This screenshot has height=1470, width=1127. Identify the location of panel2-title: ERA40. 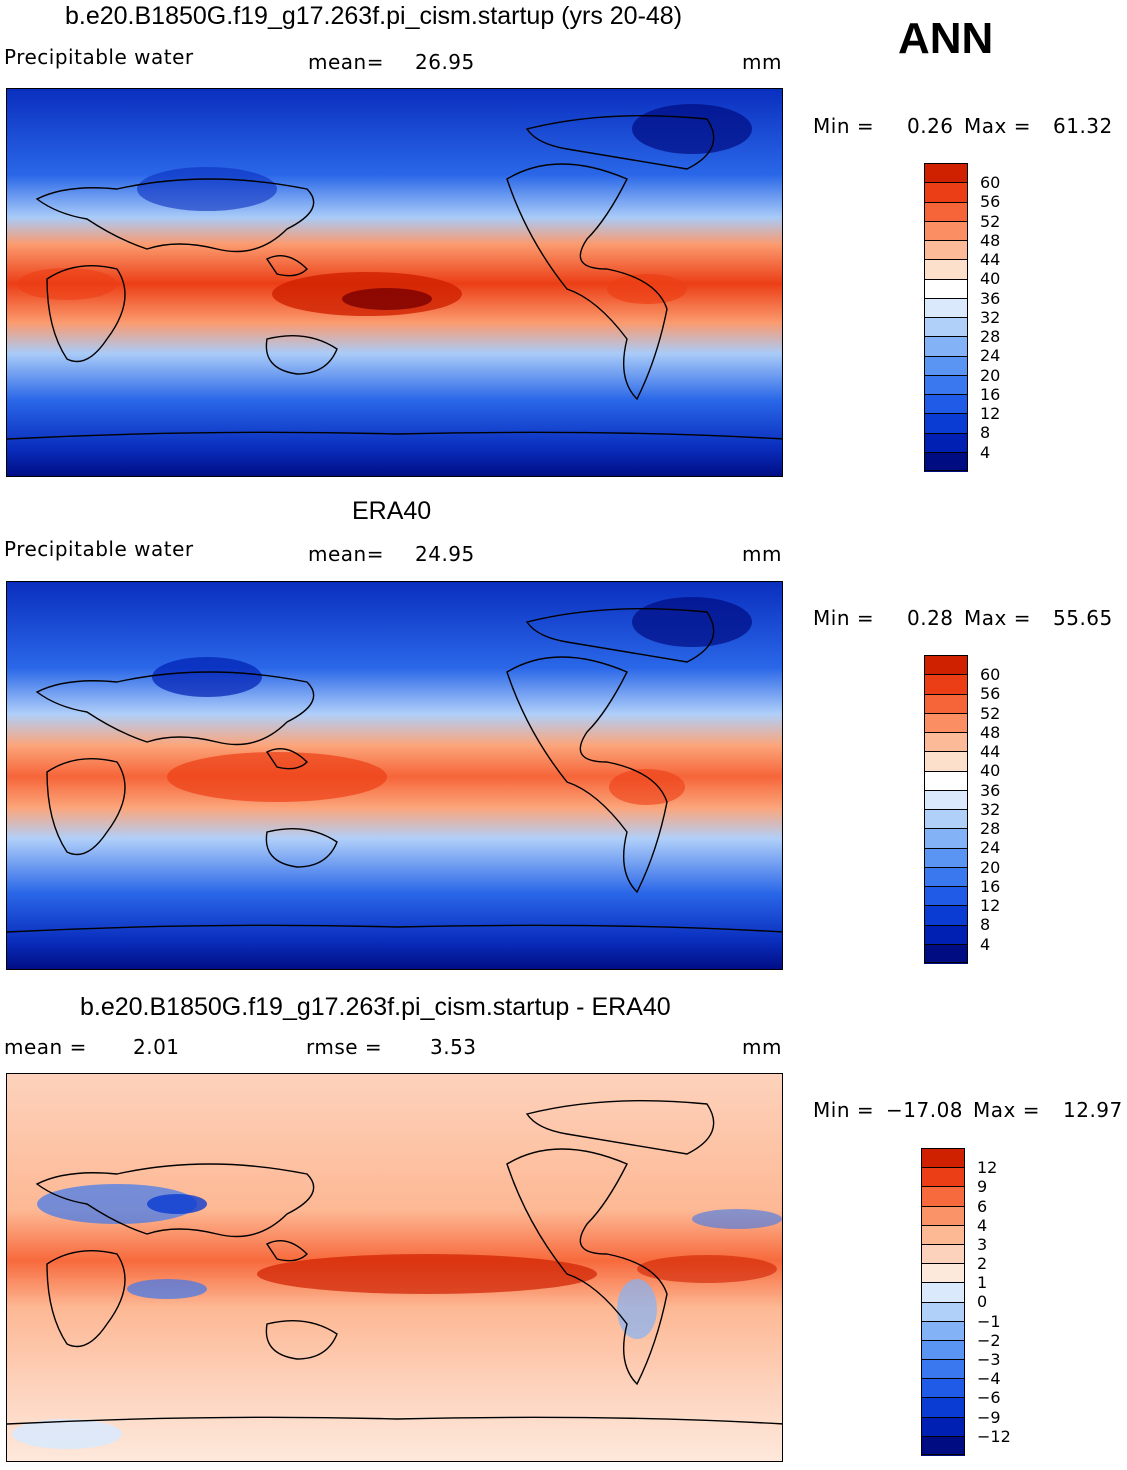
(392, 511).